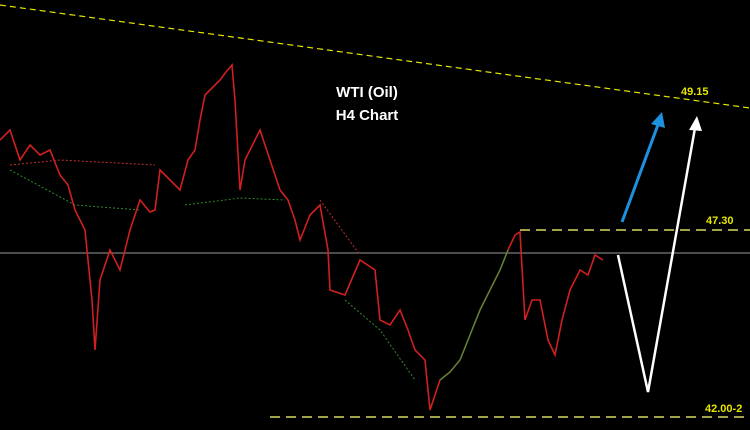  What do you see at coordinates (640, 172) in the screenshot?
I see `bullish-arrow` at bounding box center [640, 172].